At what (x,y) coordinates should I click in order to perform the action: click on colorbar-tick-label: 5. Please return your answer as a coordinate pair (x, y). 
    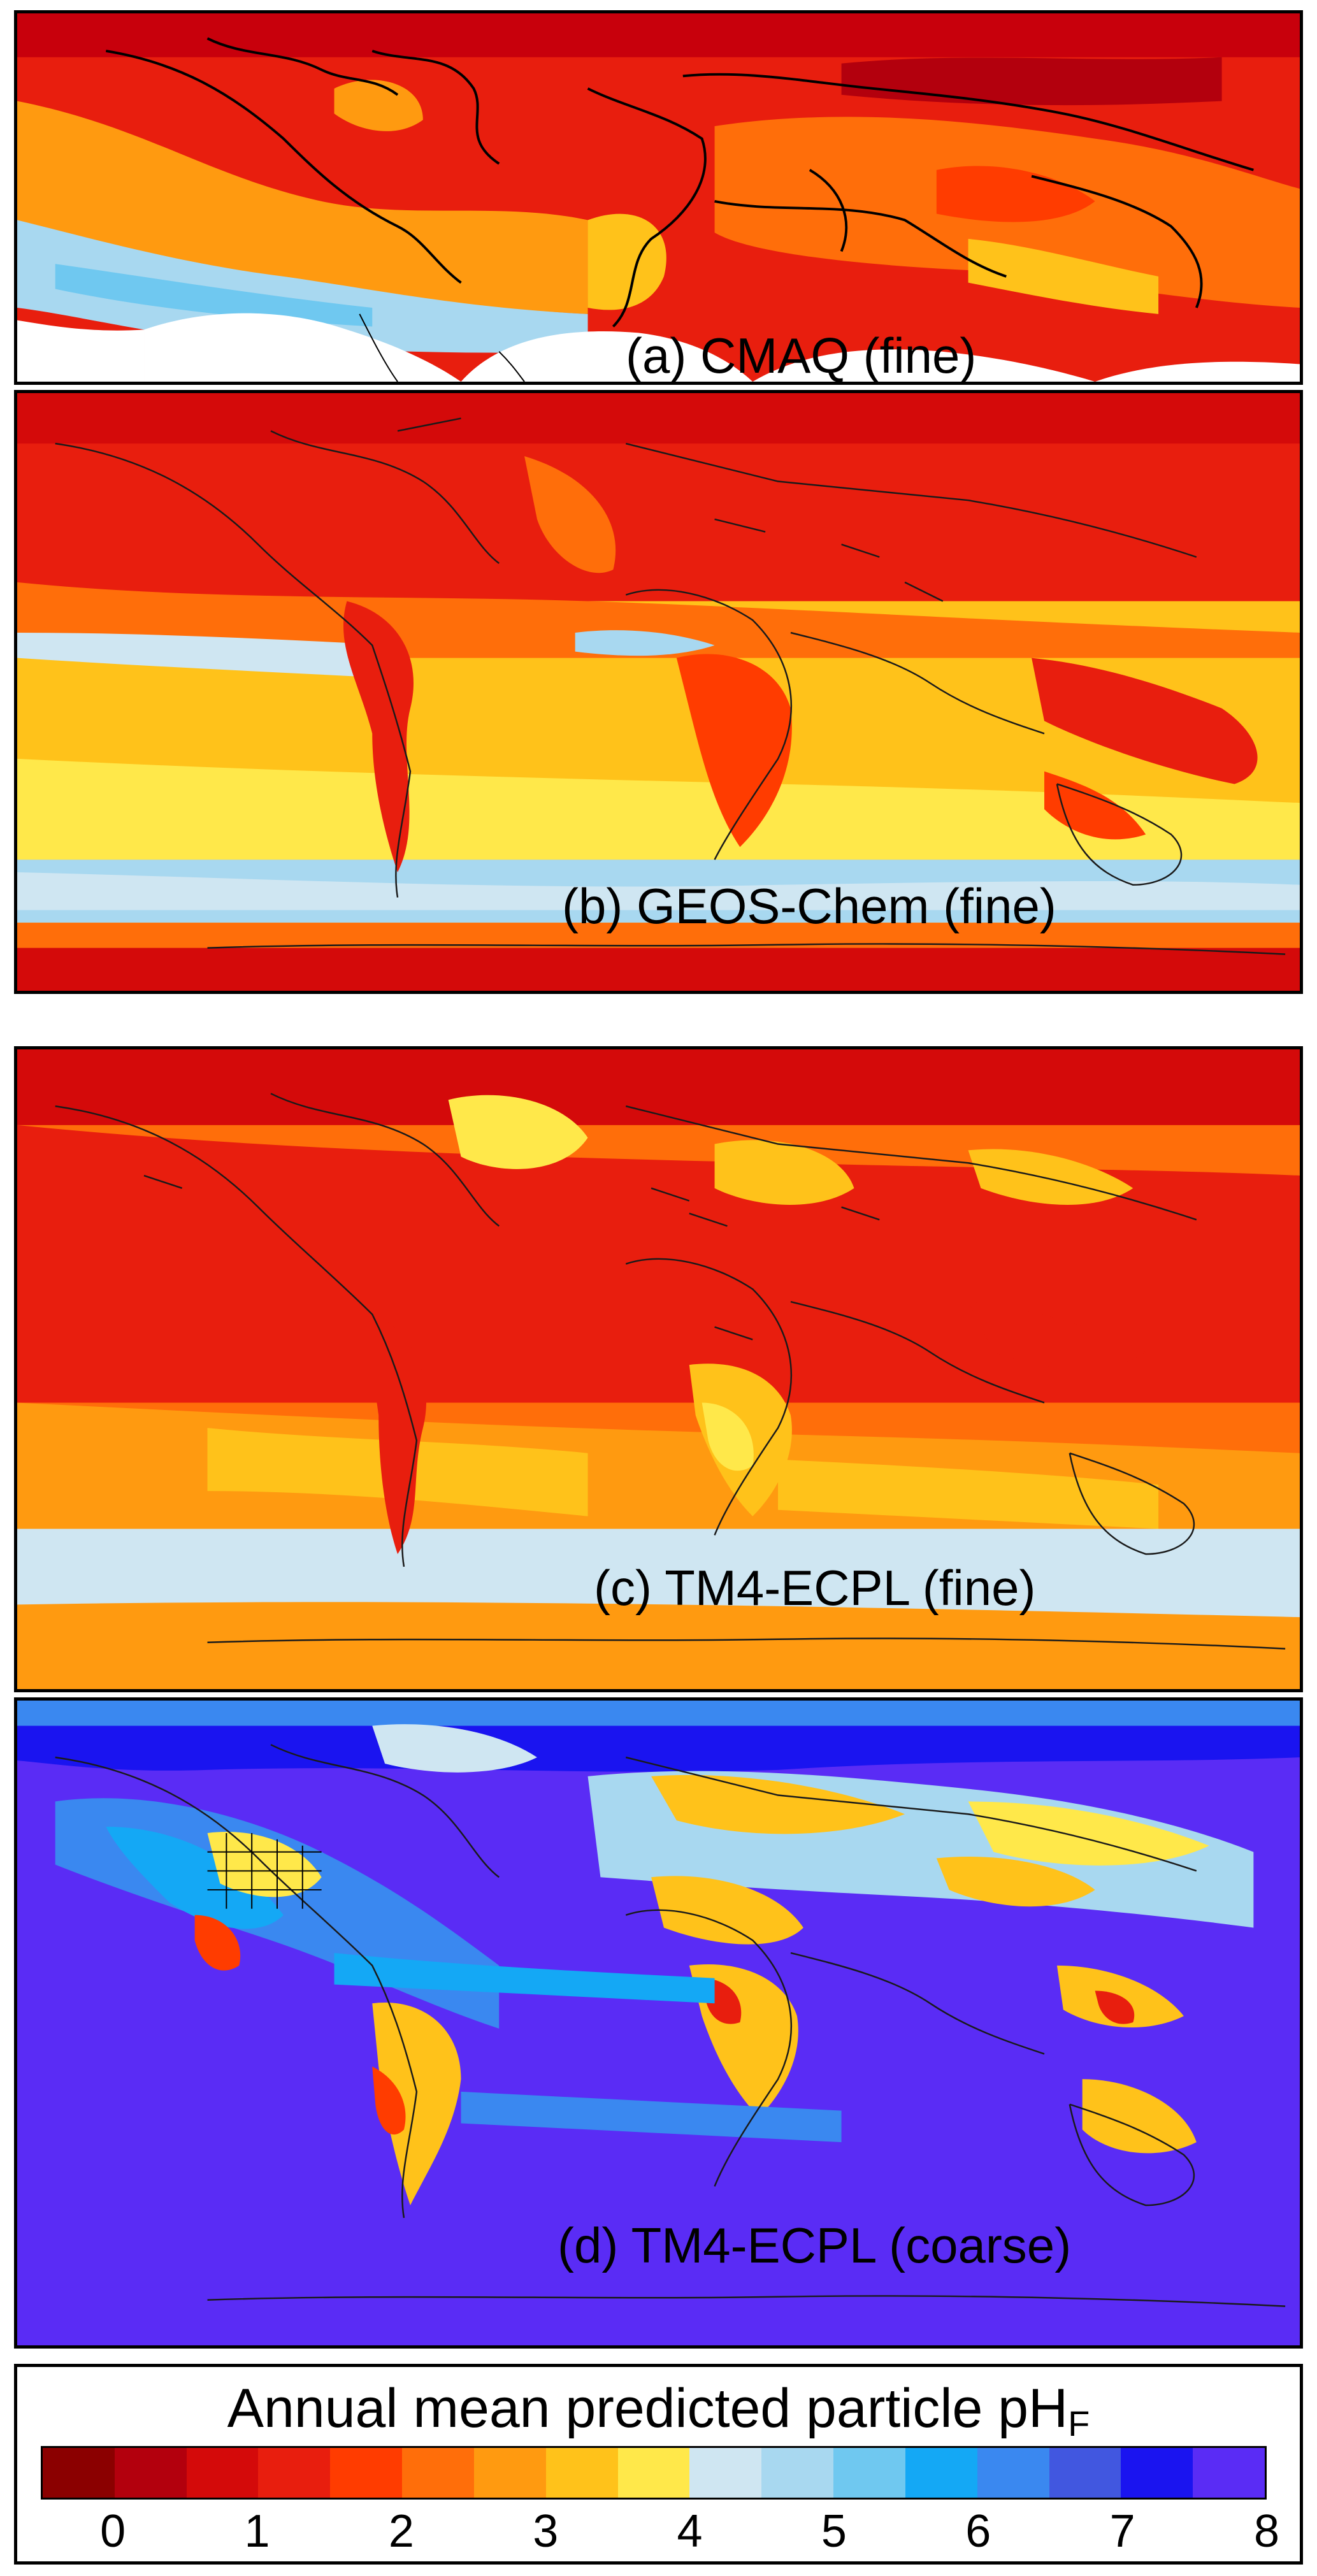
    Looking at the image, I should click on (834, 2531).